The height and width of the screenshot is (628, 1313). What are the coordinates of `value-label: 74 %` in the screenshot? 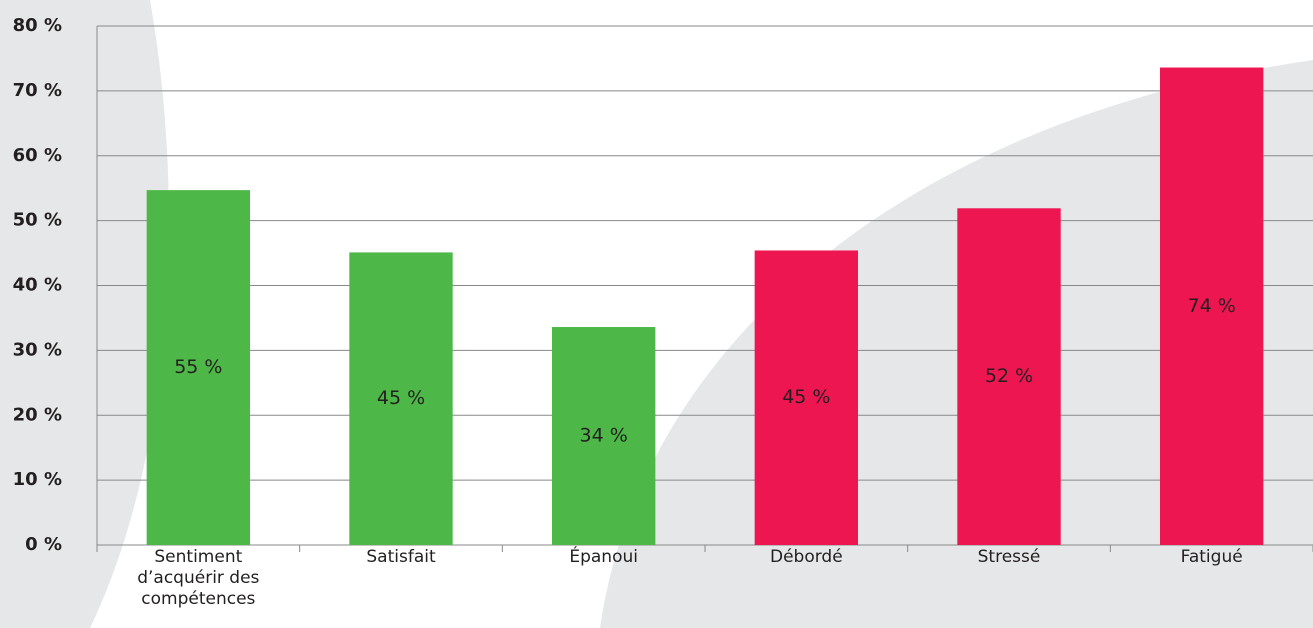 It's located at (1212, 306).